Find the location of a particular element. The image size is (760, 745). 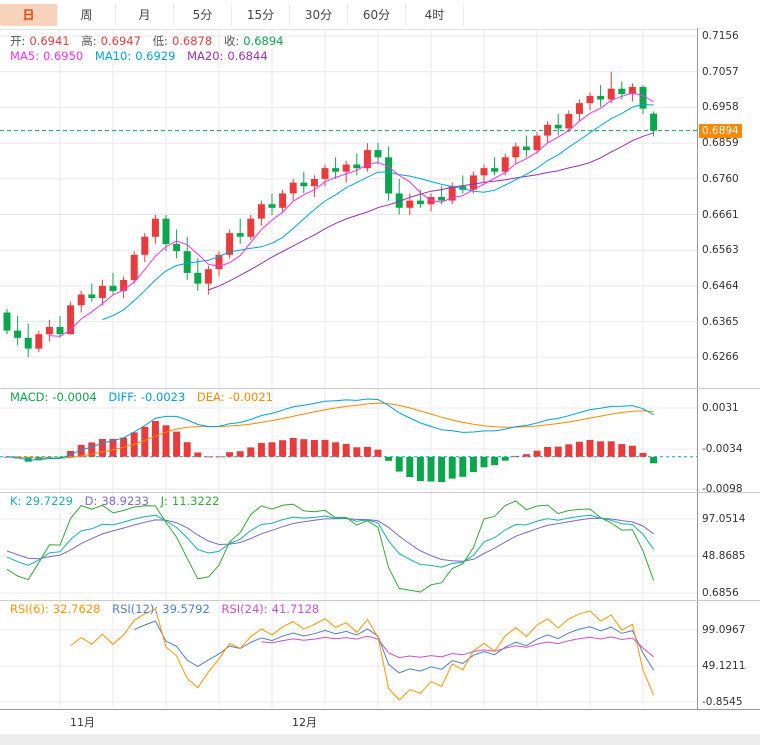

kdj-chart is located at coordinates (348, 546).